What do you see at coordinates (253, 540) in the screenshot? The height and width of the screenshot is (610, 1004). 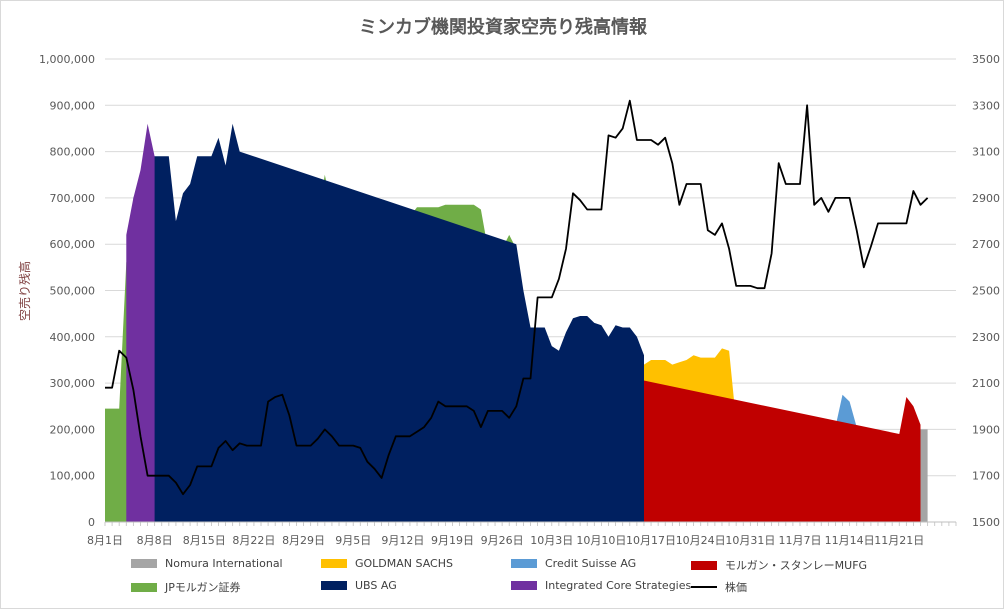 I see `x-tick-label: 8月22日` at bounding box center [253, 540].